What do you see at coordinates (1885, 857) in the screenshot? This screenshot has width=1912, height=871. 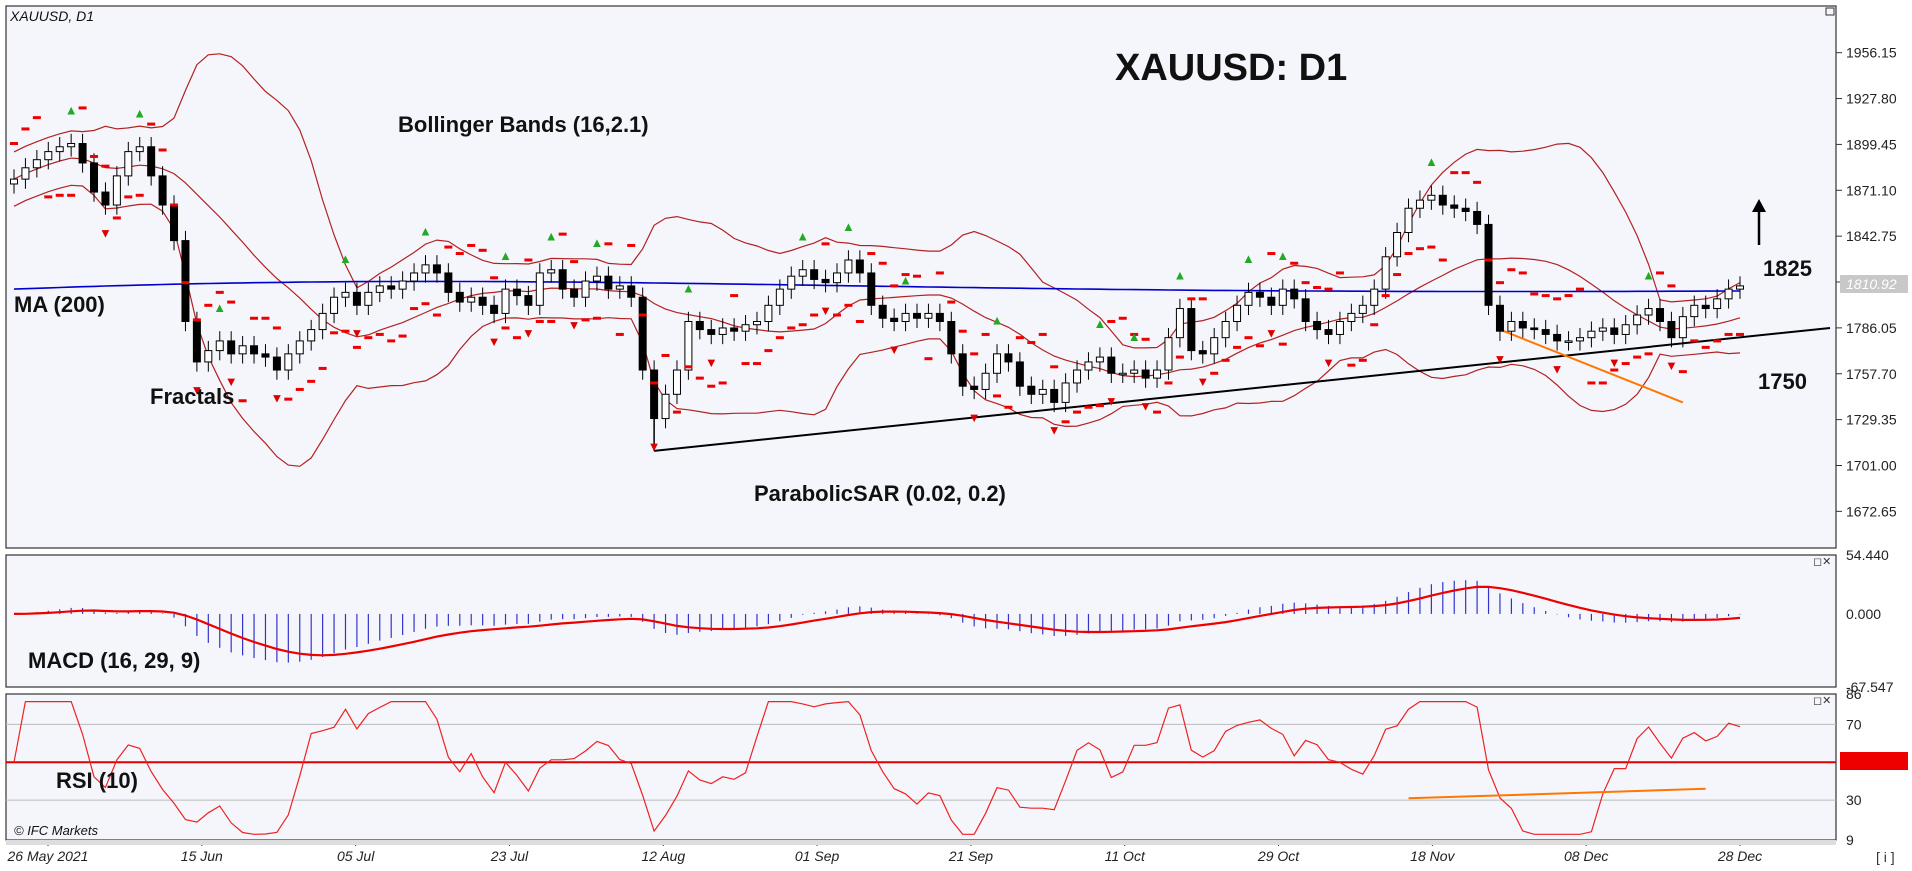 I see `info-icon: [ i ]` at bounding box center [1885, 857].